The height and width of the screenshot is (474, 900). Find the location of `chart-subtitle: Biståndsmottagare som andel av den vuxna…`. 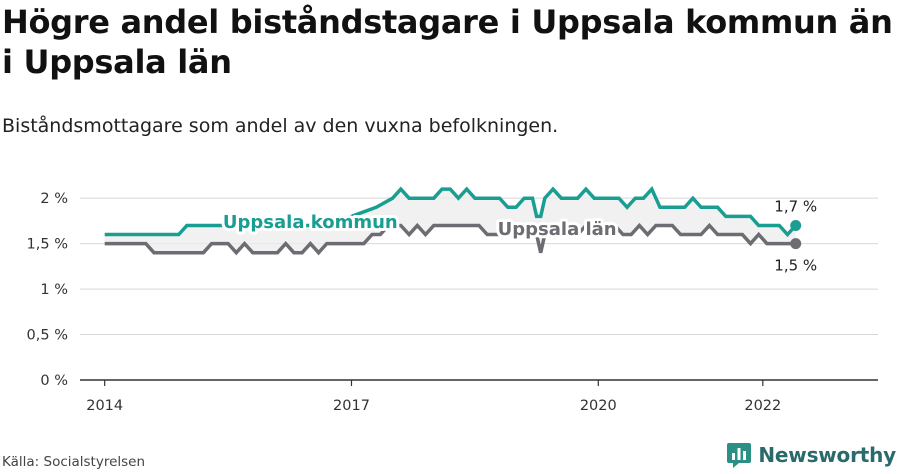

chart-subtitle: Biståndsmottagare som andel av den vuxna… is located at coordinates (280, 126).